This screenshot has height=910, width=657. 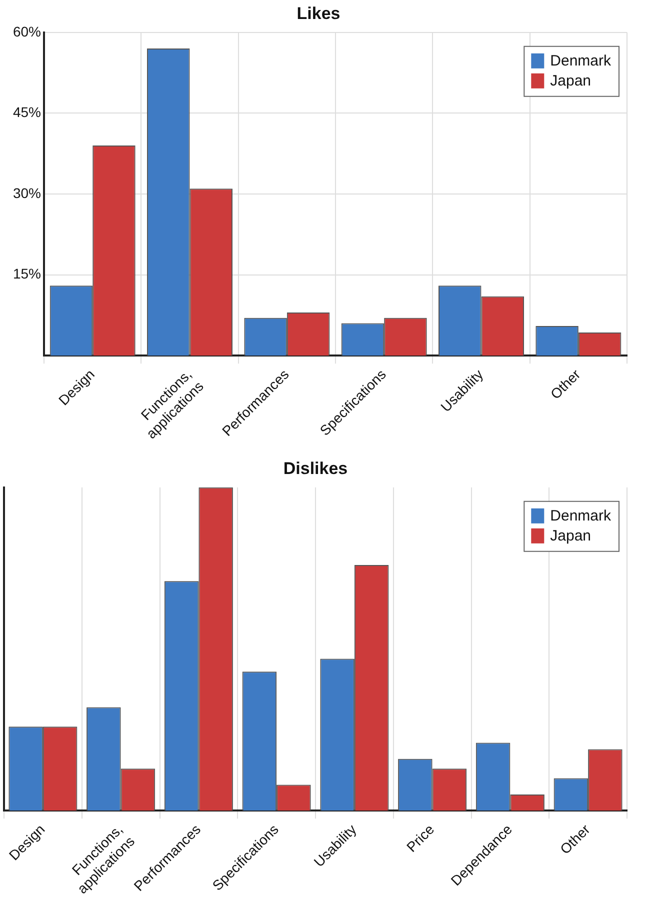 I want to click on y-tick-label: 45%, so click(x=27, y=112).